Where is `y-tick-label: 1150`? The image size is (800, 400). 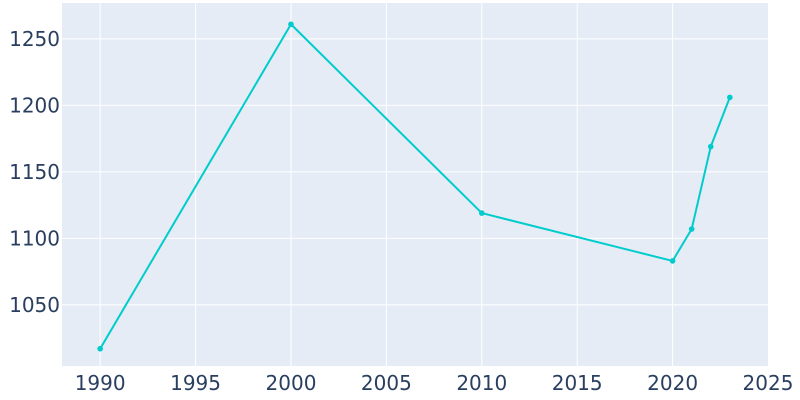 y-tick-label: 1150 is located at coordinates (34, 172).